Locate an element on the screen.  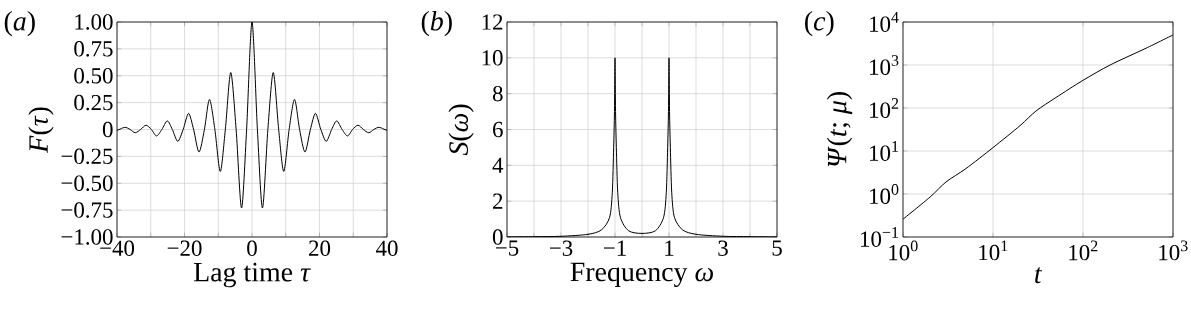
y-axis-title: F(τ) is located at coordinates (41, 130).